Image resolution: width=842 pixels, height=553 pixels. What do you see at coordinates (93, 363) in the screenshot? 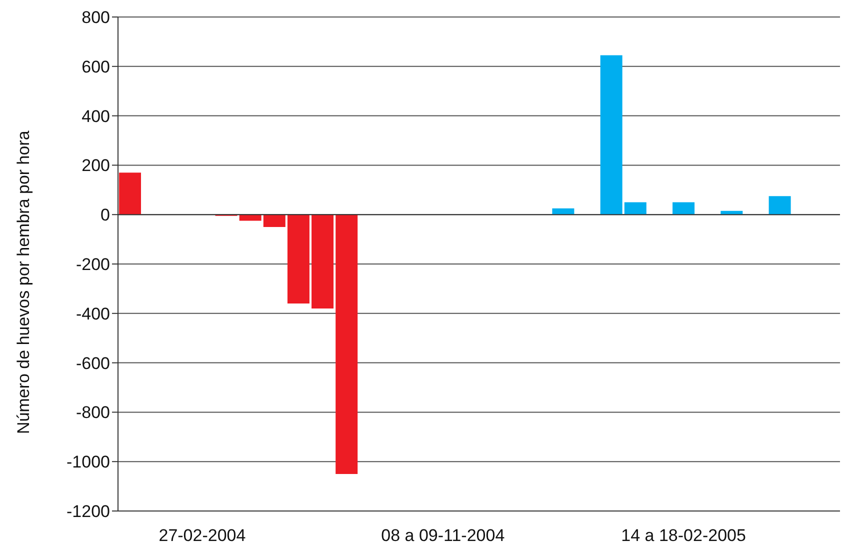
I see `y-tick-label: -600` at bounding box center [93, 363].